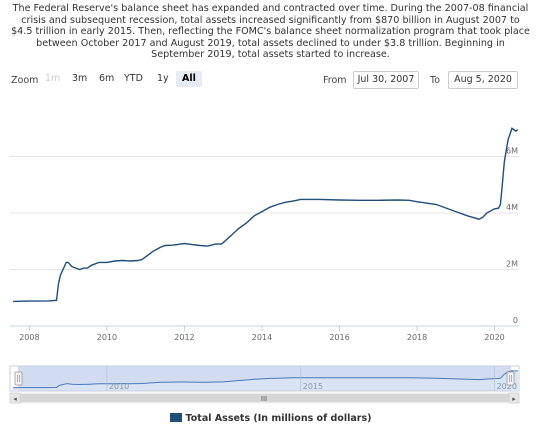  I want to click on from-date-input: Jul 30, 2007, so click(386, 80).